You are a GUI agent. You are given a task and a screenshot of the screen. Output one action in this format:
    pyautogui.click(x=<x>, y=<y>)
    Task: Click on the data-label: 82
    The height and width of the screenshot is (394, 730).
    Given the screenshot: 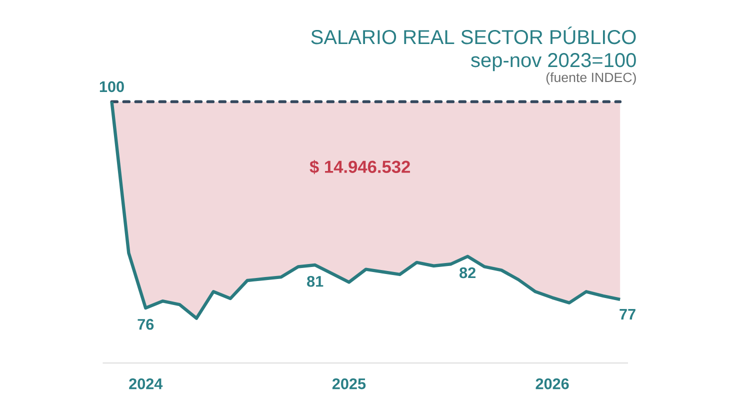 What is the action you would take?
    pyautogui.click(x=468, y=272)
    